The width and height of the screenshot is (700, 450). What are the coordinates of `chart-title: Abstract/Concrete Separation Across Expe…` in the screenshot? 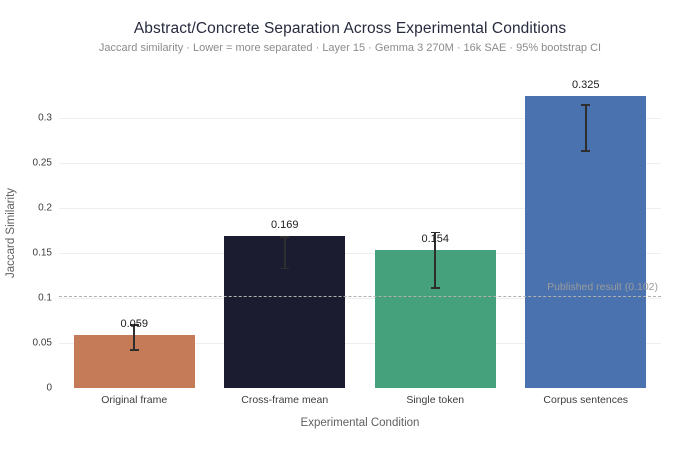 It's located at (350, 28).